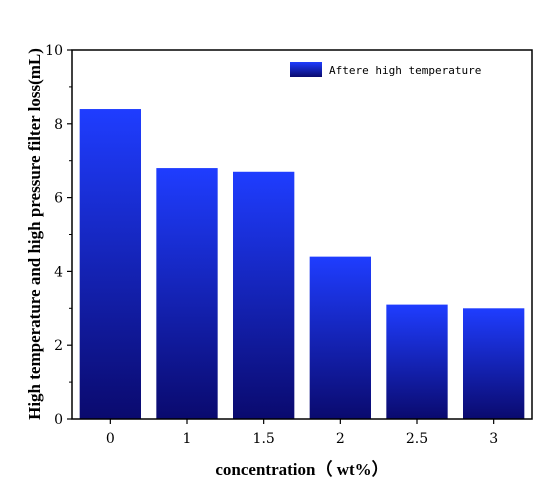 The image size is (550, 497). What do you see at coordinates (58, 125) in the screenshot?
I see `y-tick-label-4: 8` at bounding box center [58, 125].